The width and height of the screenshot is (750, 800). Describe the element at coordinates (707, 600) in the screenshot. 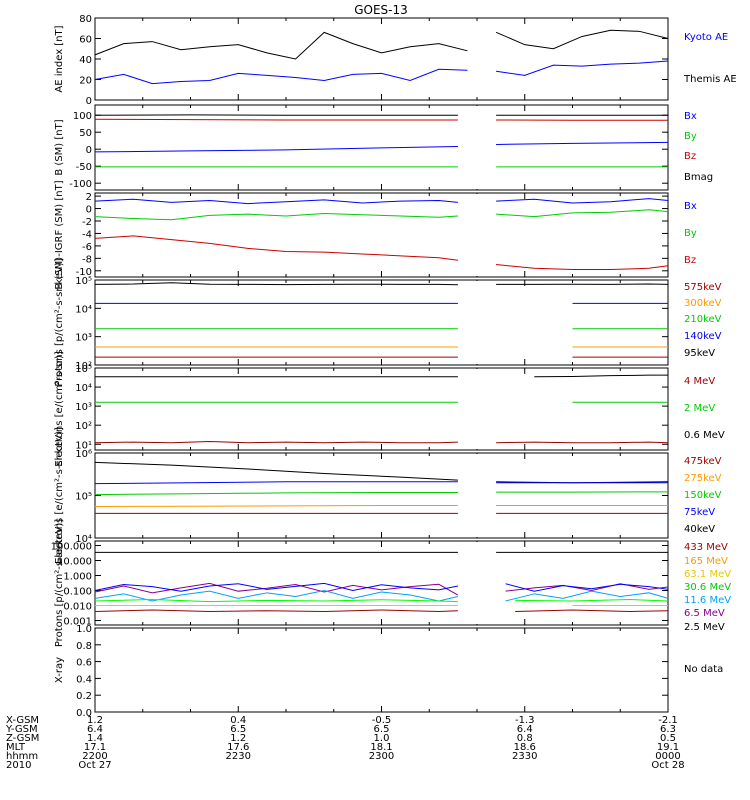

I see `legend-entry: 11.6 MeV` at that location.